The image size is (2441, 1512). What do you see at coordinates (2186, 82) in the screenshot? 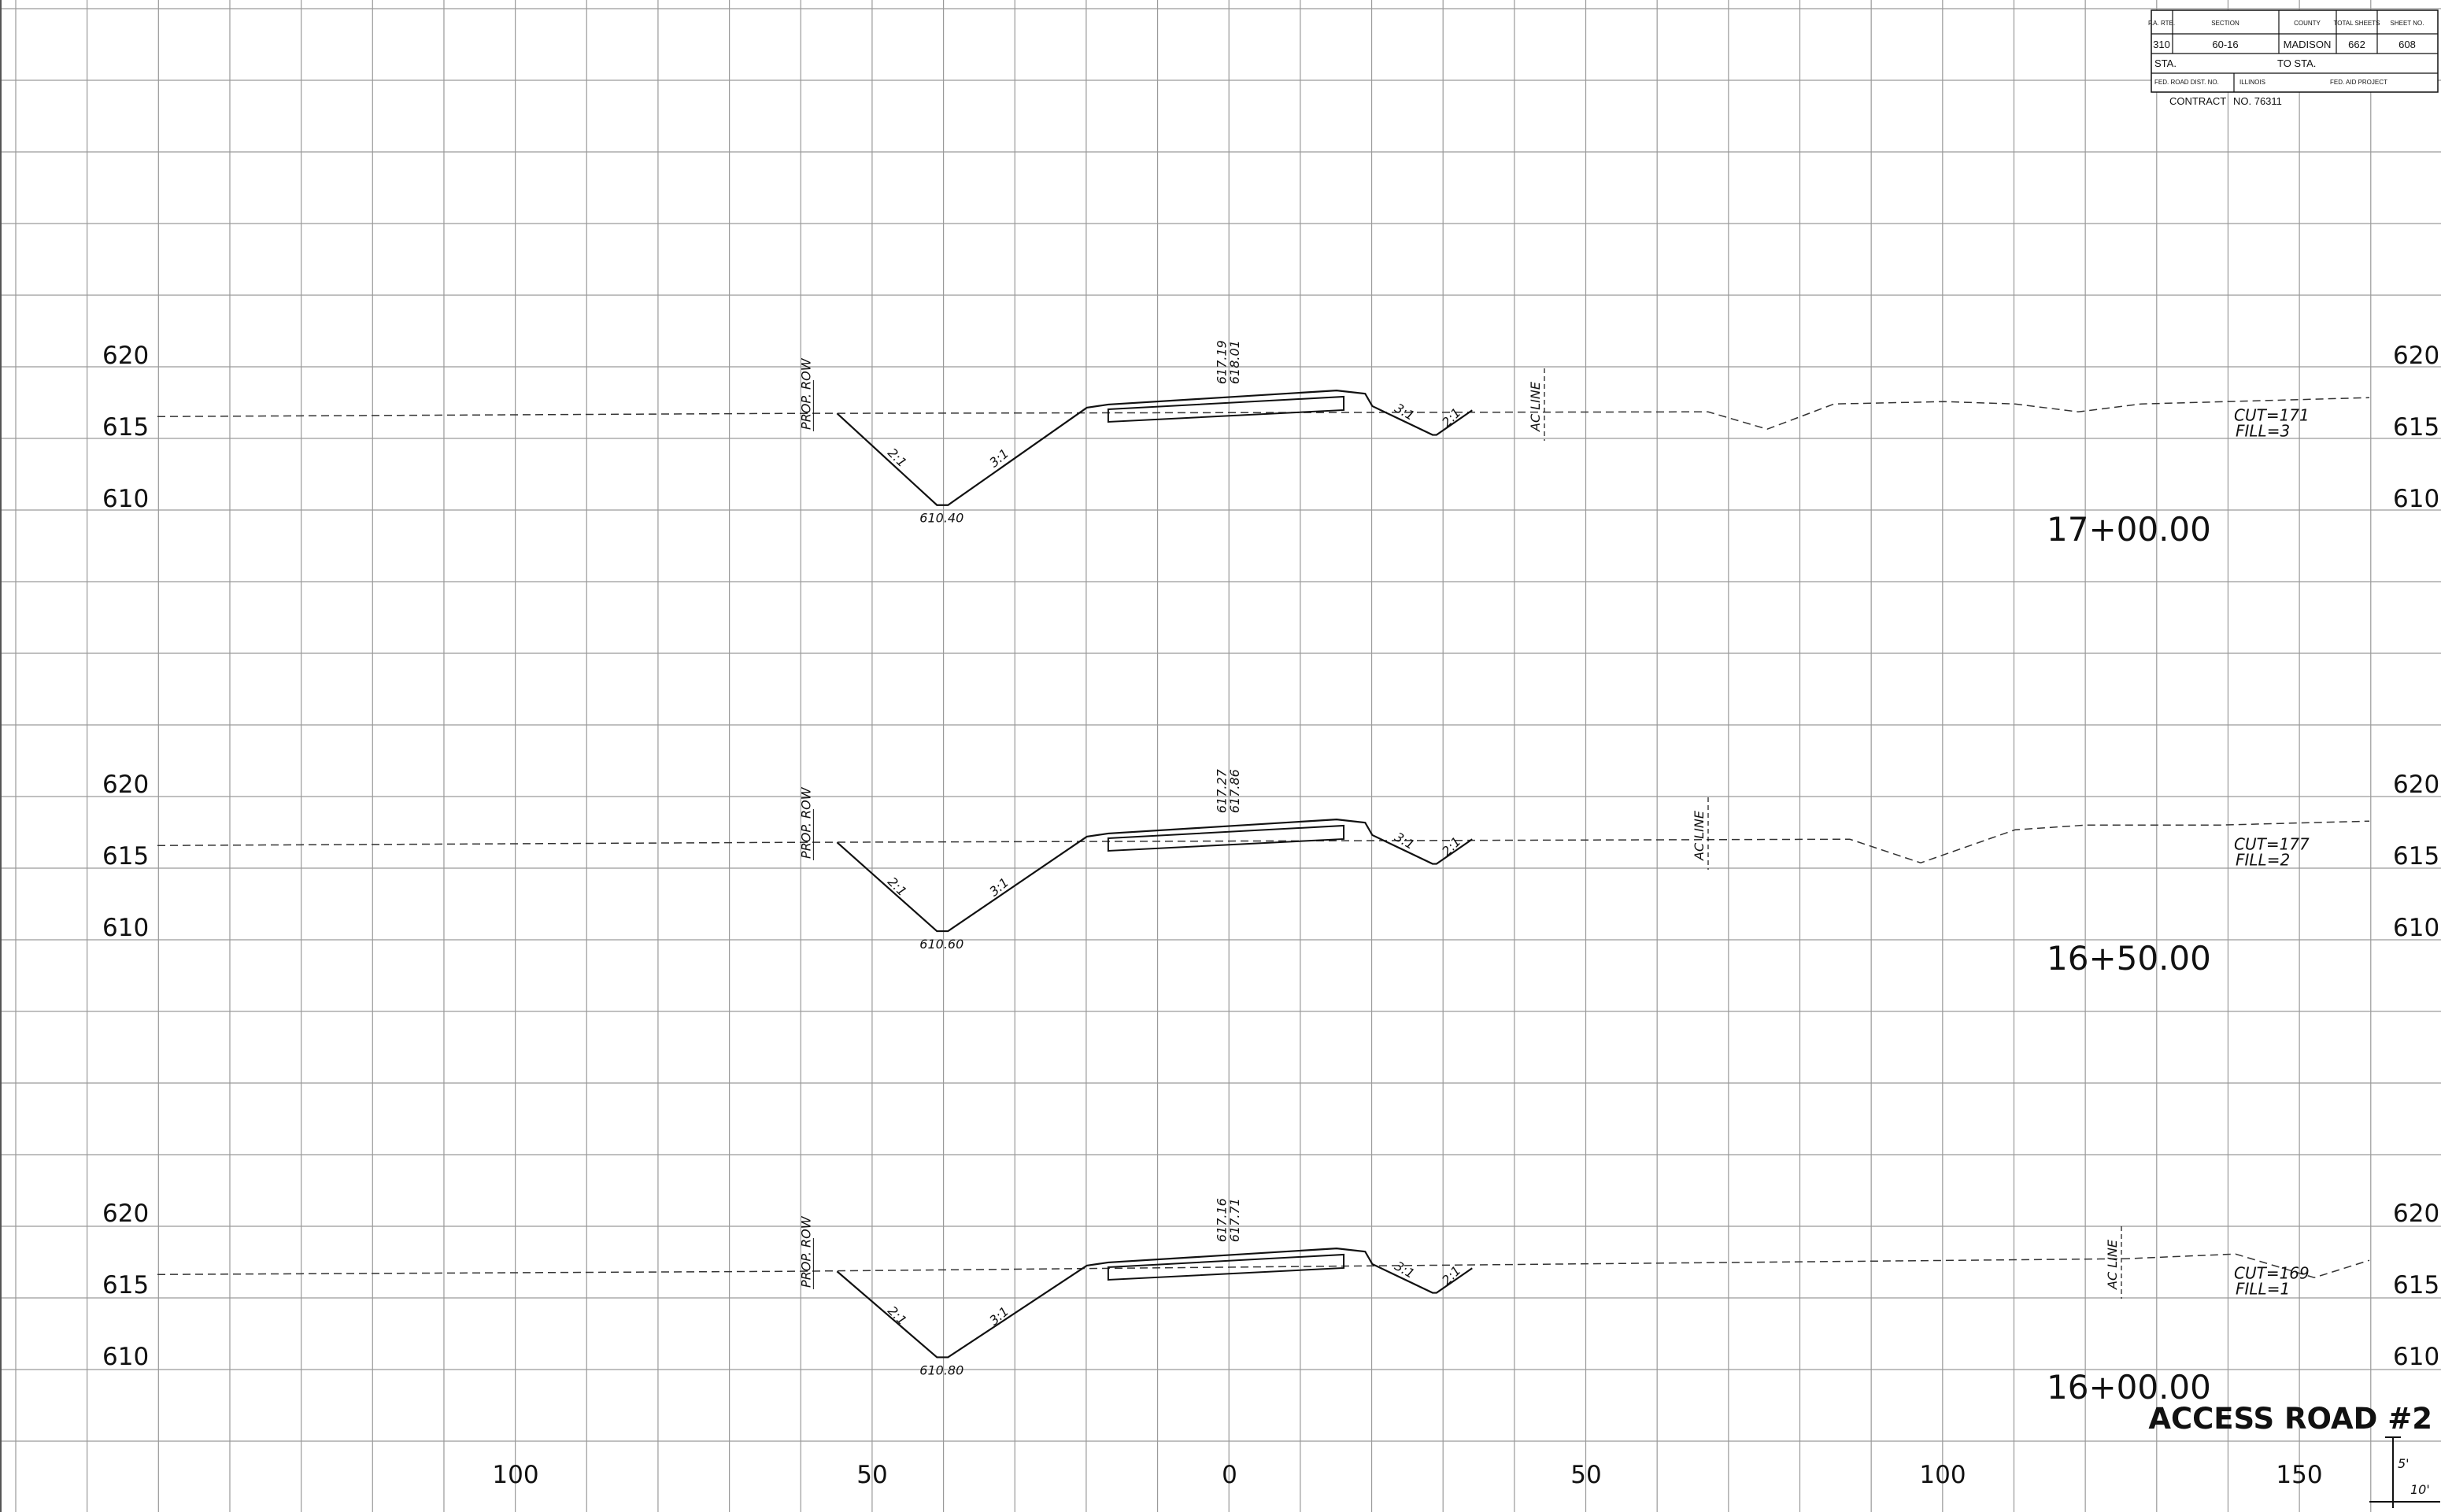
I see `tb-fed-road-dist-label: FED. ROAD DIST. NO.` at bounding box center [2186, 82].